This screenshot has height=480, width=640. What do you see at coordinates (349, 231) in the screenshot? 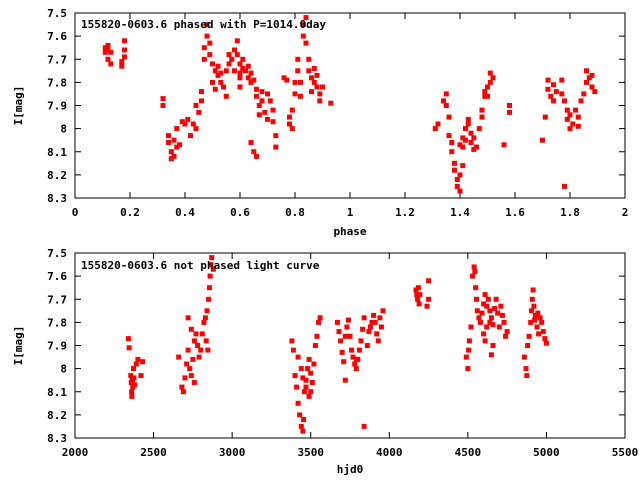
I see `phased-x-axis-label: phase` at bounding box center [349, 231].